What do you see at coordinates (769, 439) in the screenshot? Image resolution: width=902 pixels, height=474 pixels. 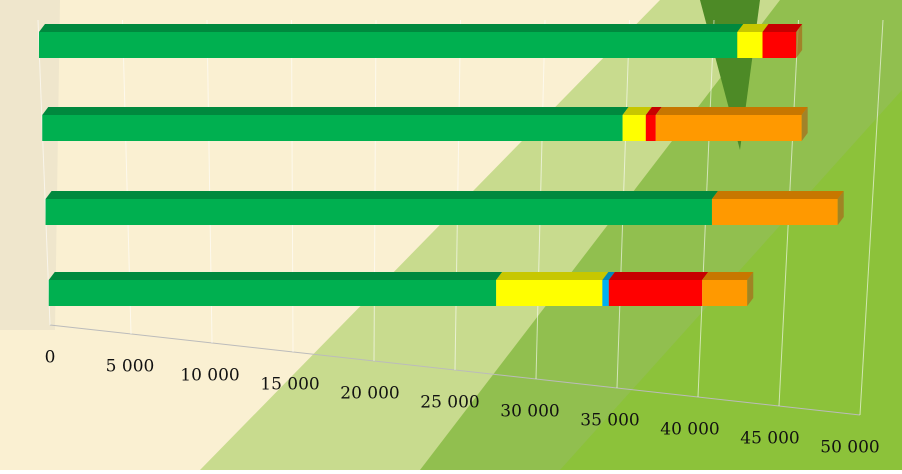 I see `x-tick-label: 45 000` at bounding box center [769, 439].